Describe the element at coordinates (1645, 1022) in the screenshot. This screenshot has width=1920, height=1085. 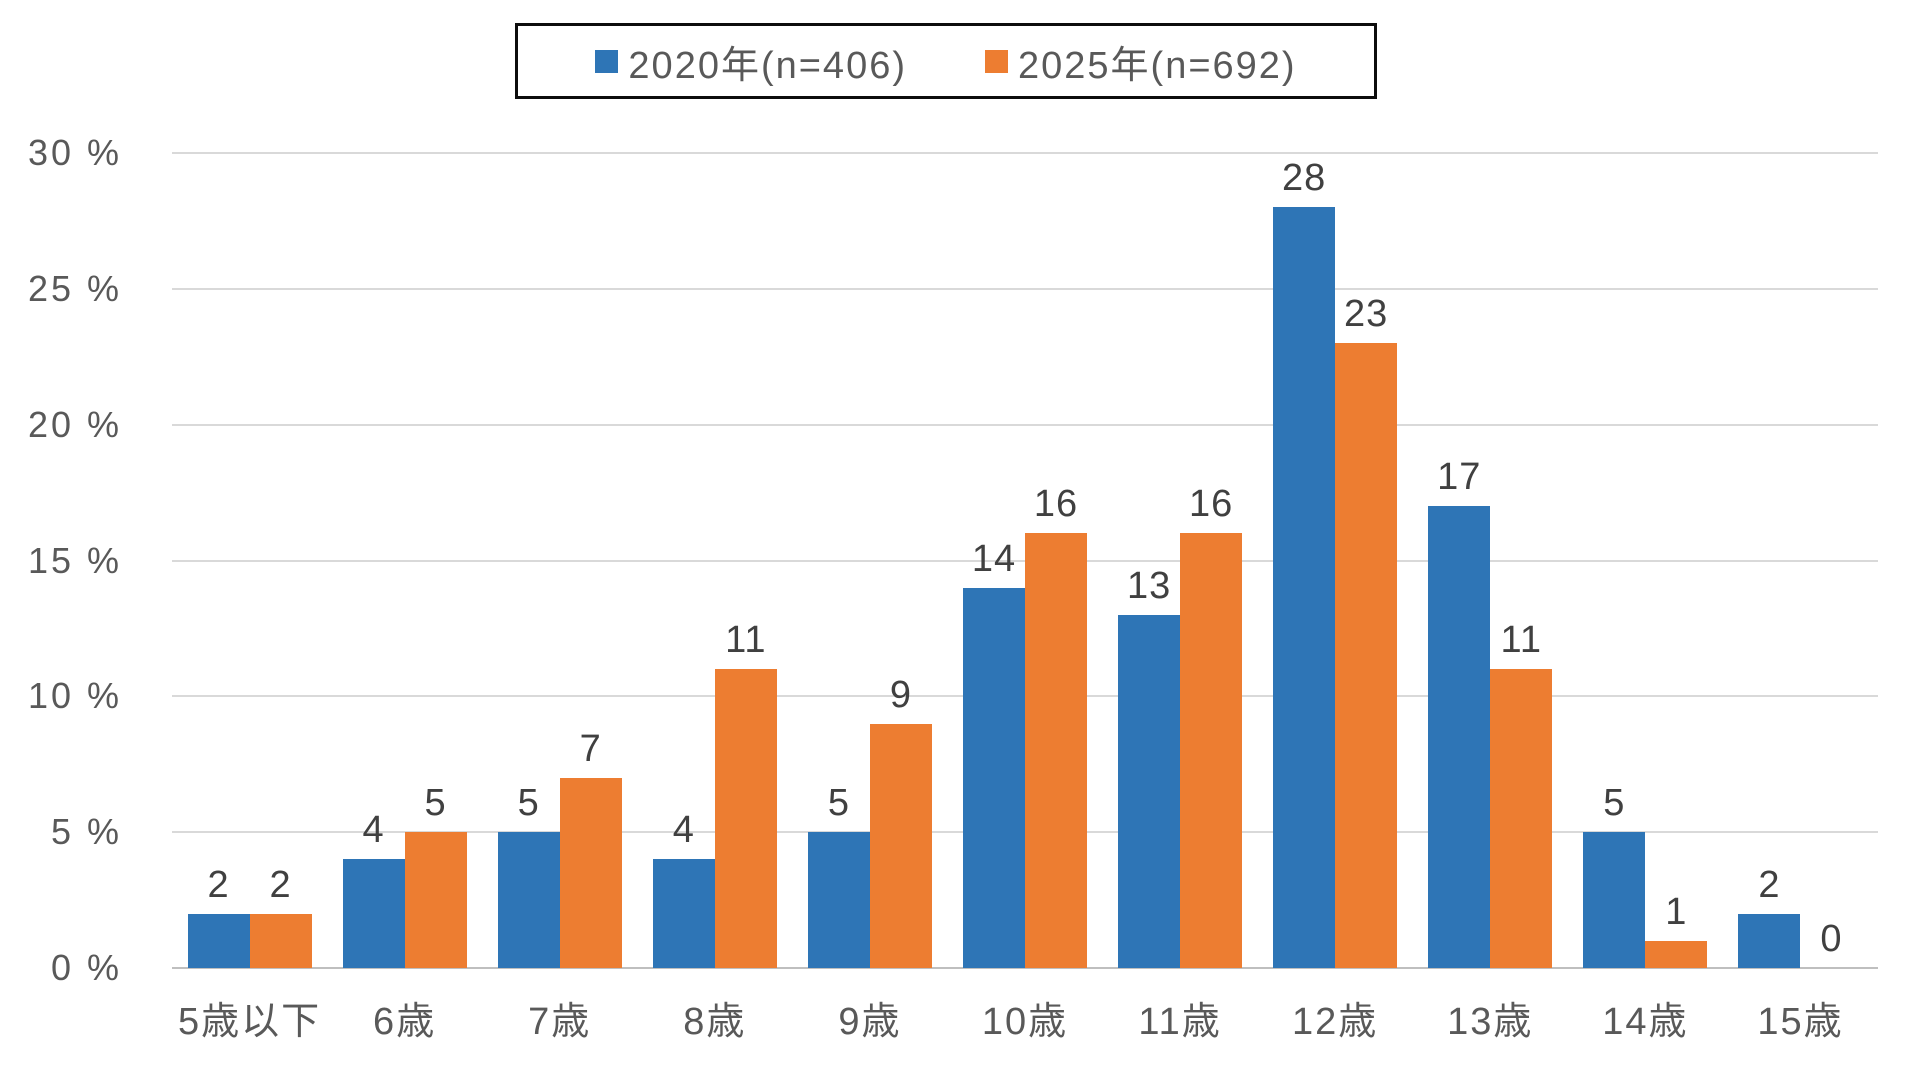
I see `x-axis-tick-label: 14歳` at that location.